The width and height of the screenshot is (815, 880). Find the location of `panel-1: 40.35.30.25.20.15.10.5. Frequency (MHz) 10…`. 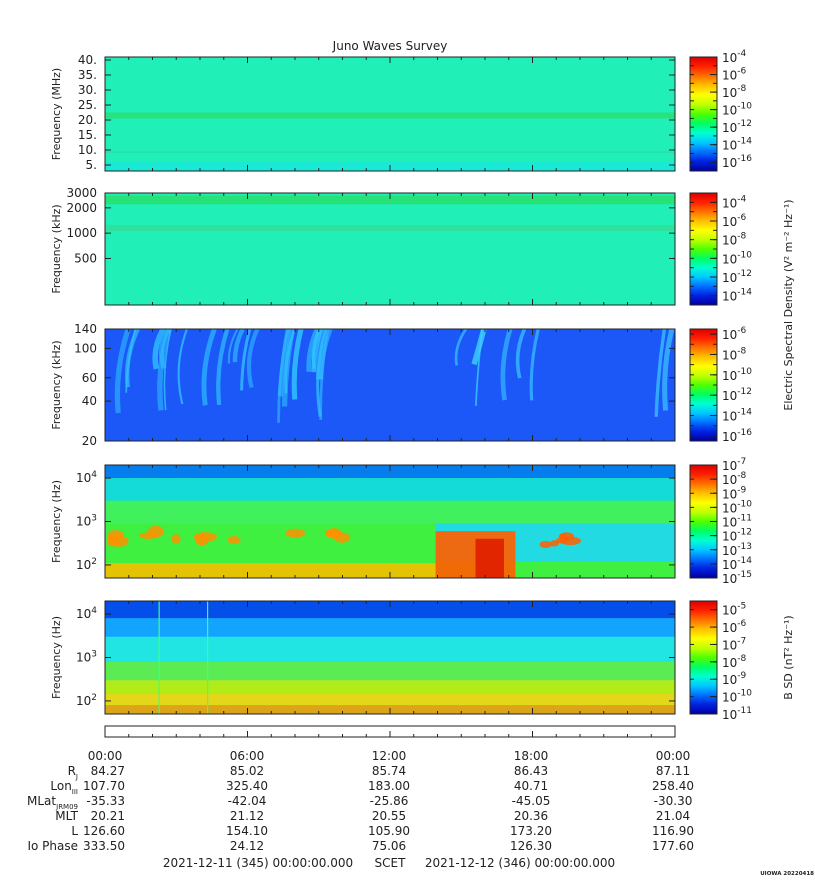

panel-1: 40.35.30.25.20.15.10.5. Frequency (MHz) 10… is located at coordinates (401, 110).